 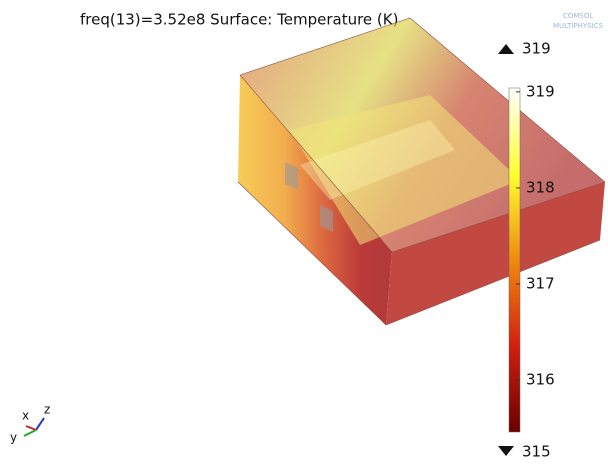 I want to click on axis-triad: z x y, so click(x=30, y=424).